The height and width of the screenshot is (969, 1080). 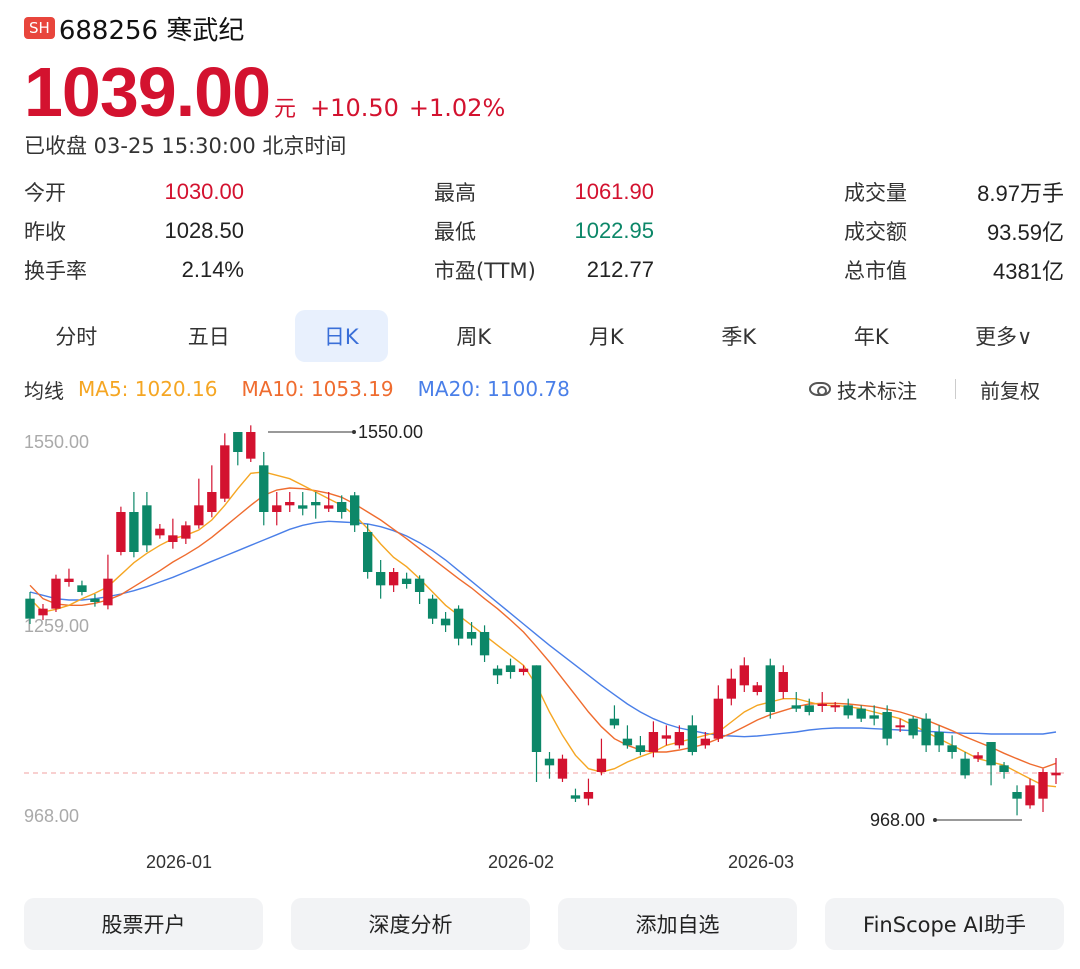 I want to click on stat-value: 1030.00, so click(x=204, y=191).